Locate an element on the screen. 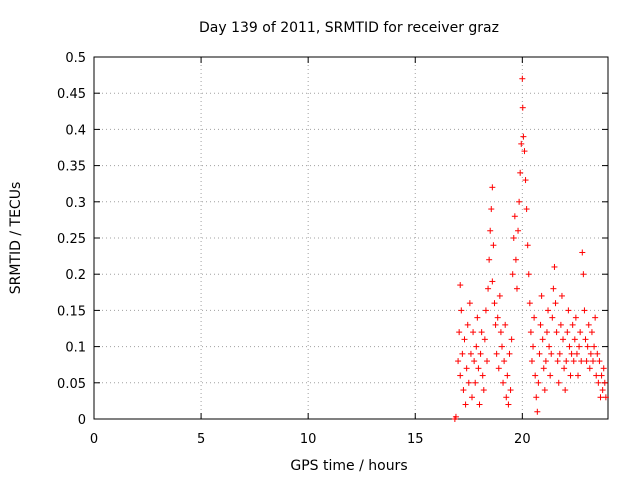 The height and width of the screenshot is (480, 640). y-tick-label: 0.3 is located at coordinates (75, 203).